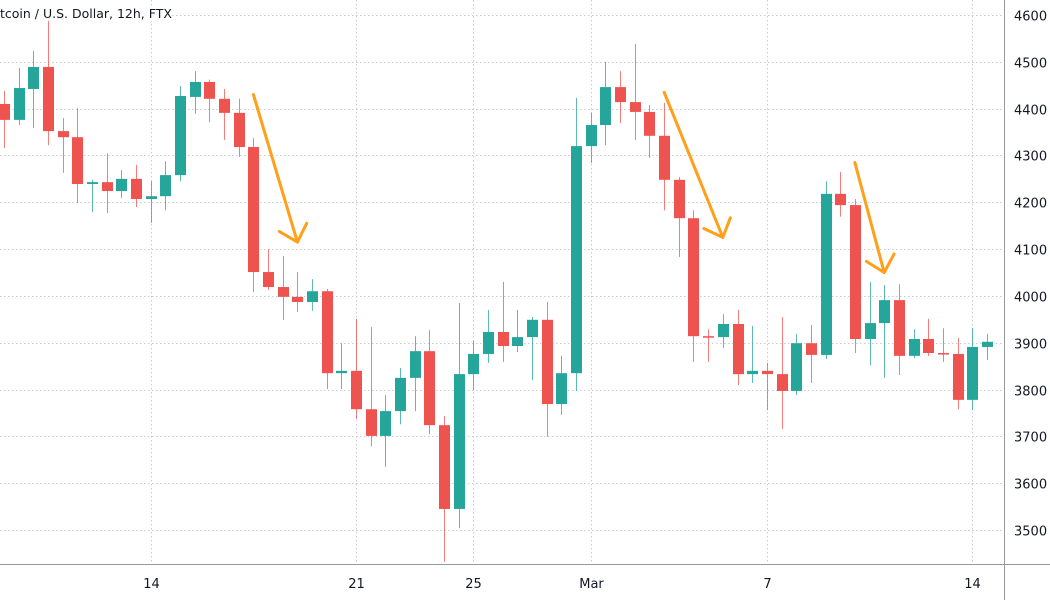 The image size is (1050, 600). What do you see at coordinates (1030, 64) in the screenshot?
I see `y-tick-label: 4500` at bounding box center [1030, 64].